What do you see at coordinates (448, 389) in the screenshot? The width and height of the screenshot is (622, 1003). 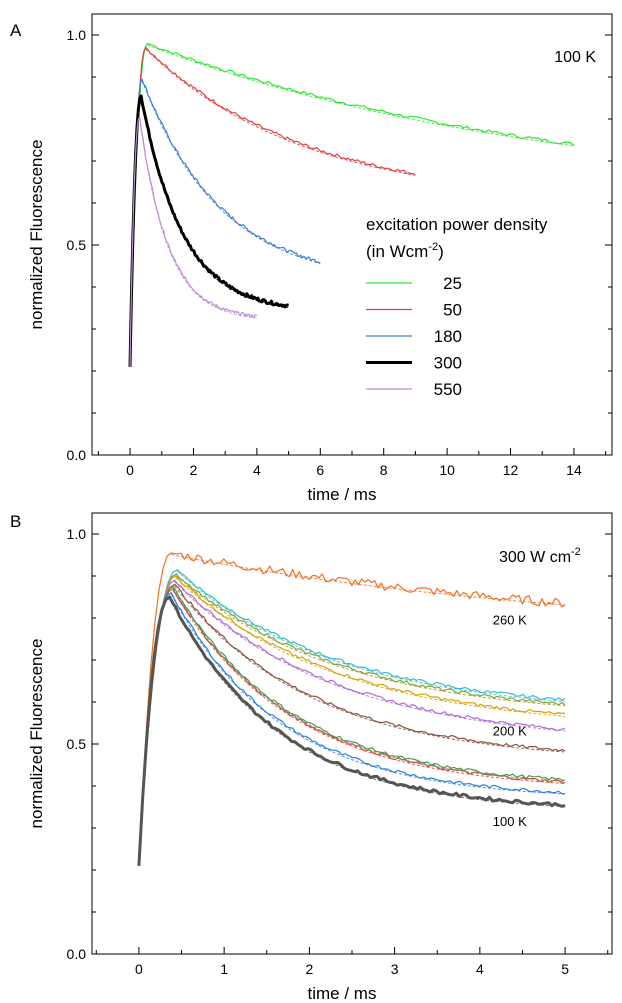 I see `legend-entry: 550` at bounding box center [448, 389].